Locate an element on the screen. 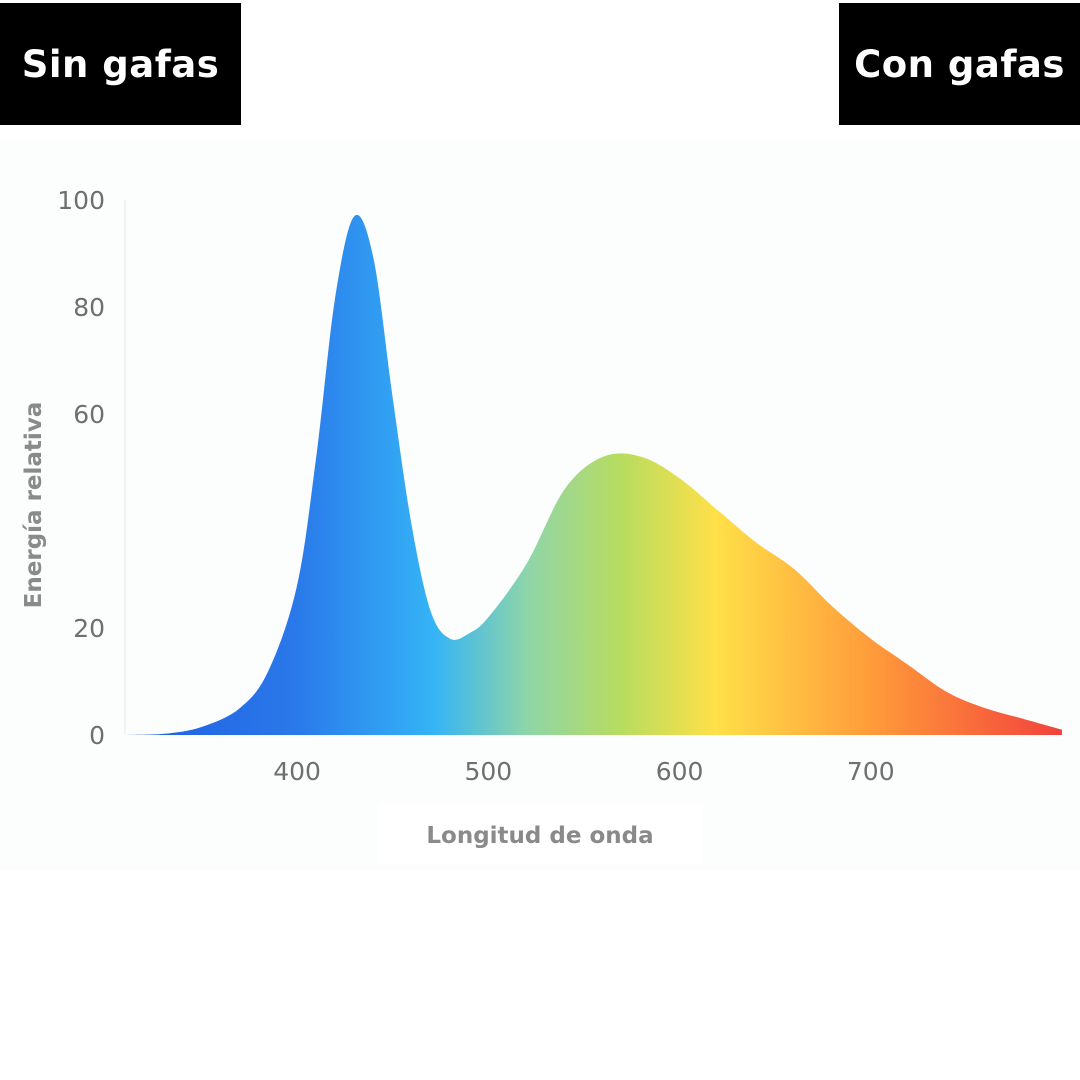  y-tick-labels: 0 20 60 80 100 is located at coordinates (81, 468).